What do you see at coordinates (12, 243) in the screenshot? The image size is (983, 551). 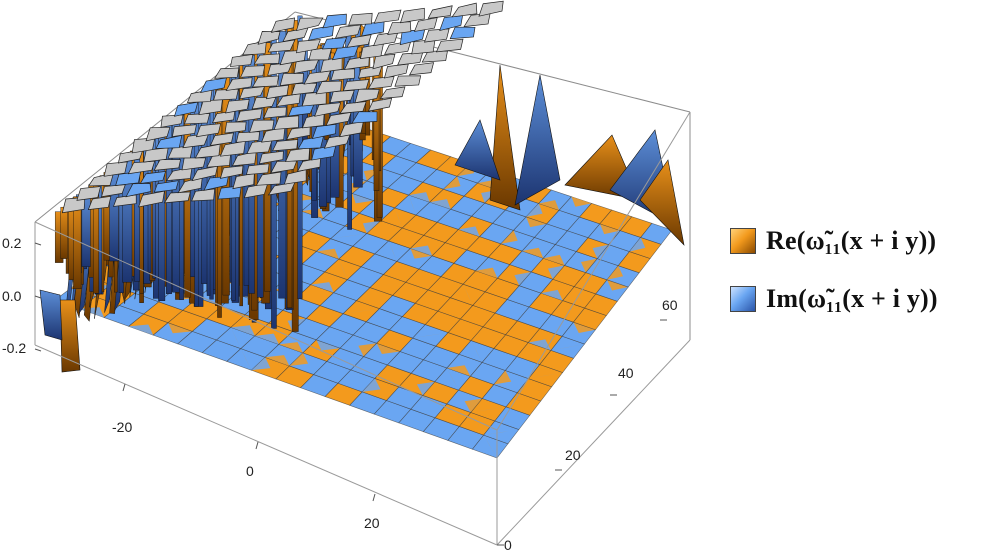 I see `z-tick-label: 0.2` at bounding box center [12, 243].